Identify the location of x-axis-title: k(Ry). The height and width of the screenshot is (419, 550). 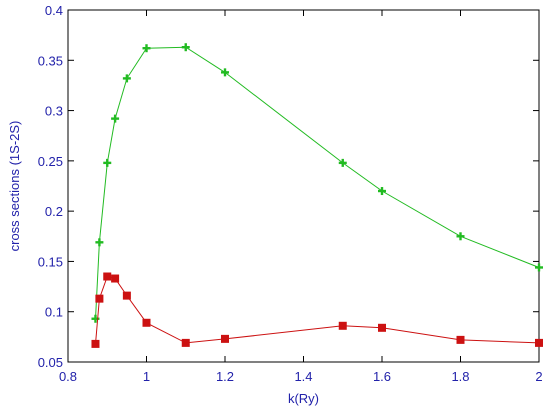
(303, 398).